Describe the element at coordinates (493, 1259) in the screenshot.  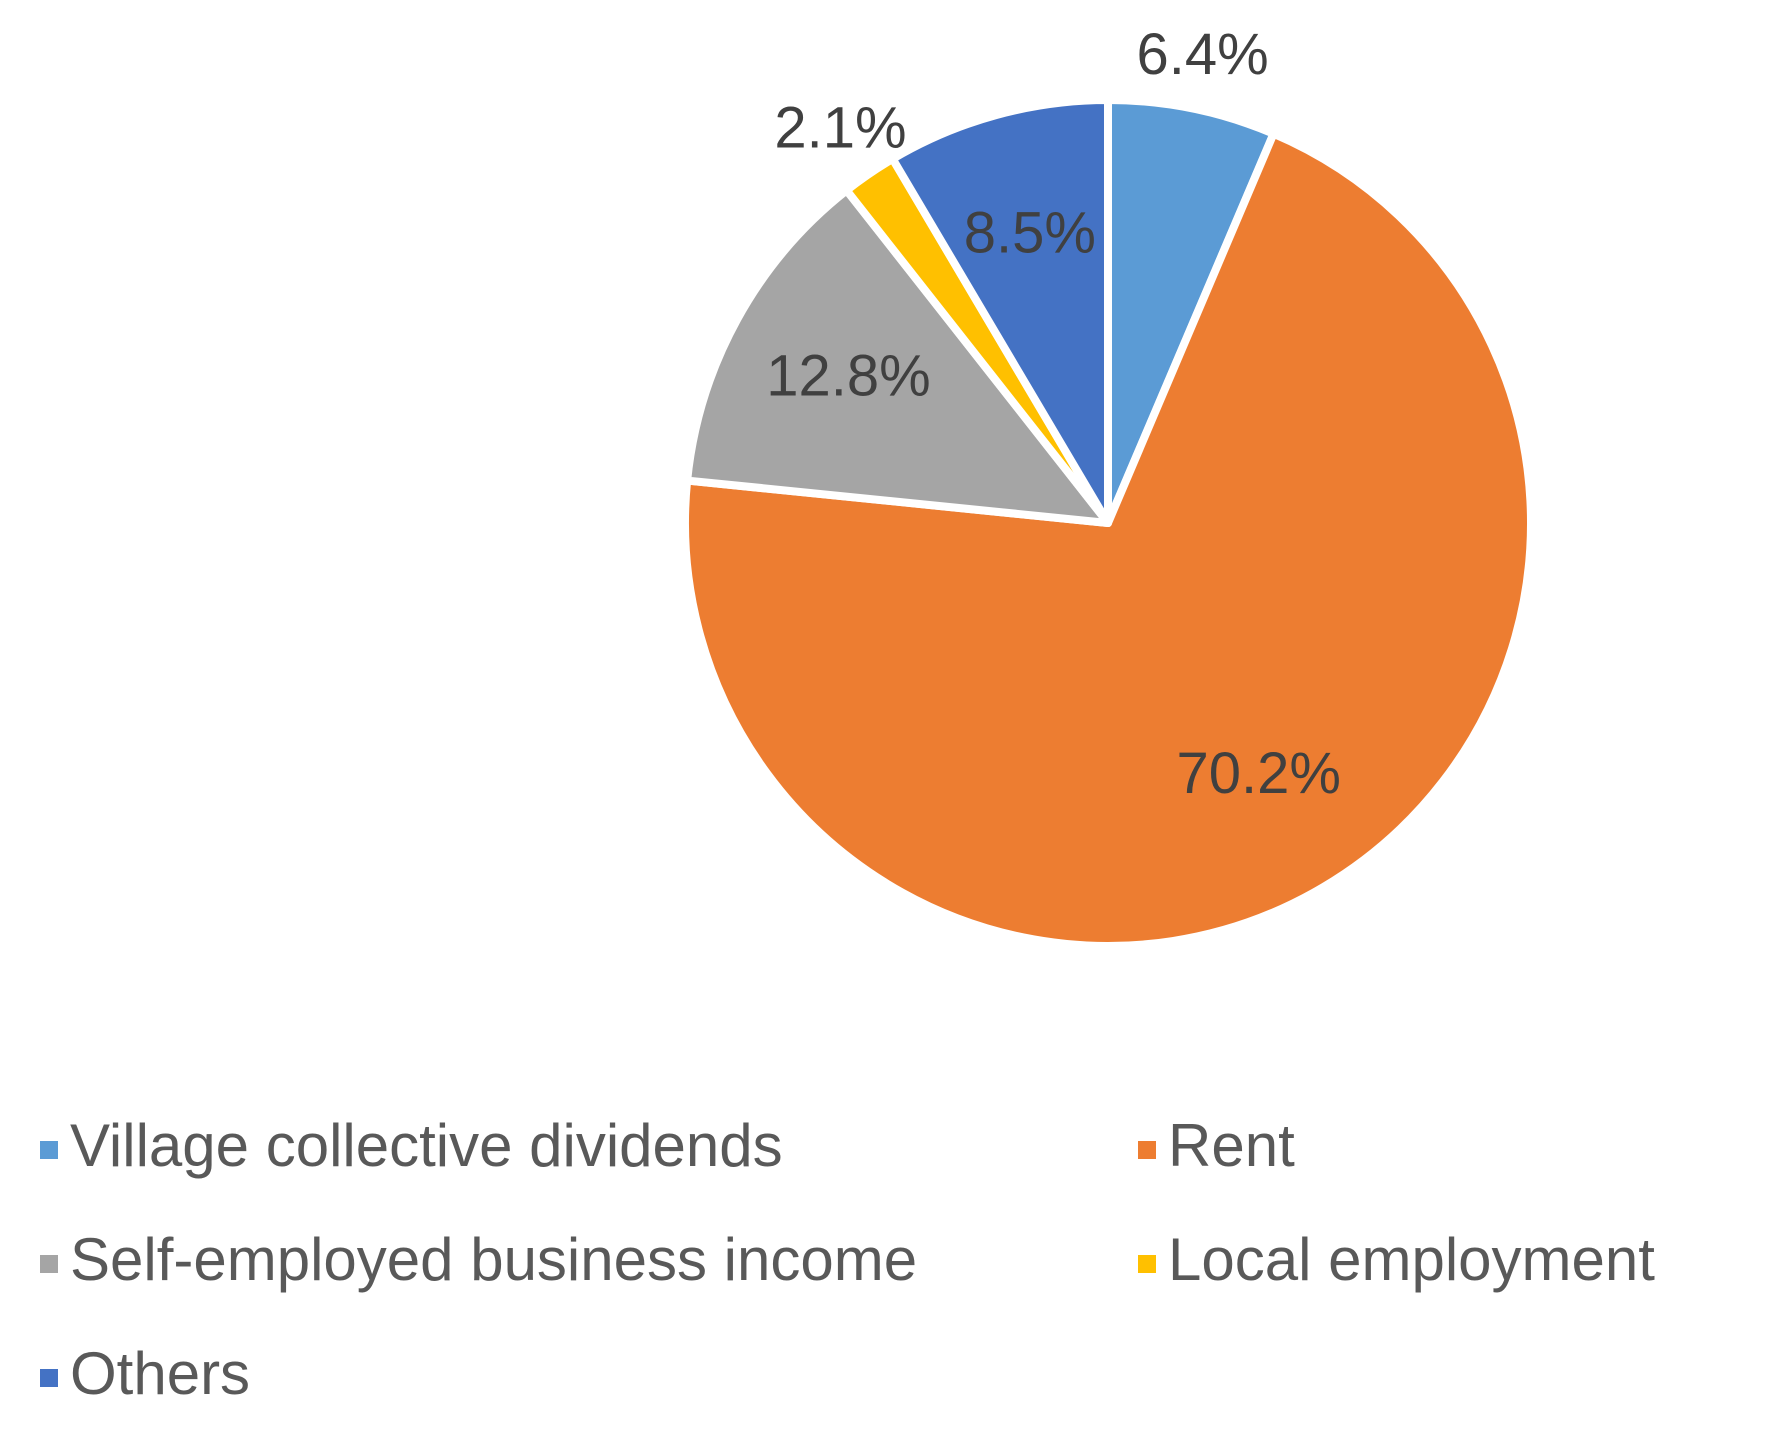
I see `legend-label: Self-employed business income` at that location.